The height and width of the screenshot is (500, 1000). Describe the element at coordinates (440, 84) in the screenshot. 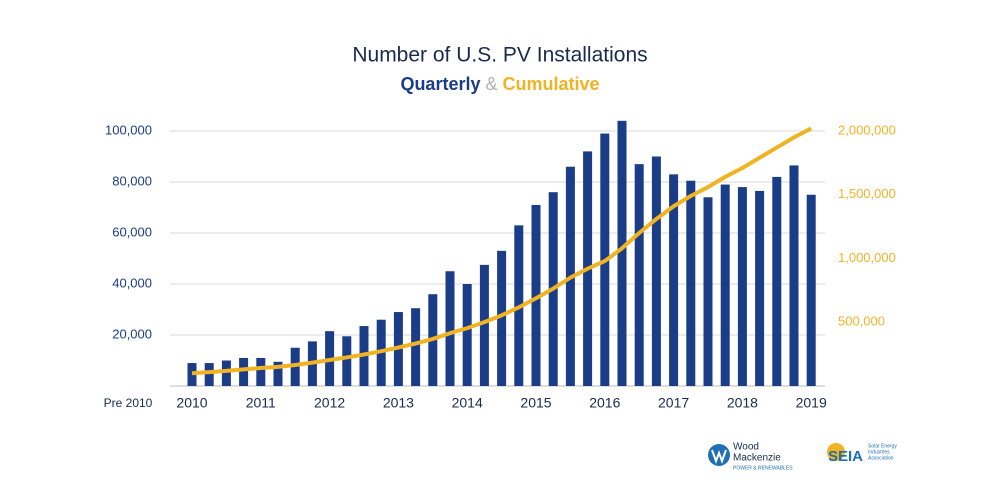

I see `legend-entry: Quarterly` at that location.